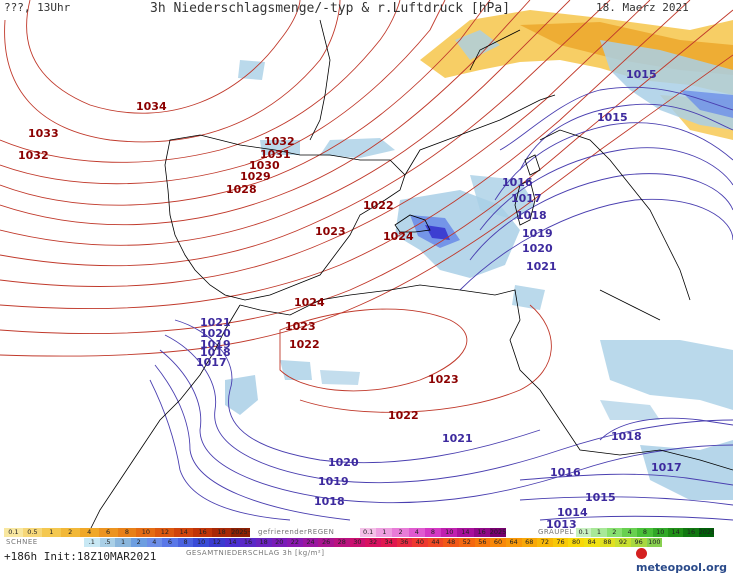  Describe the element at coordinates (517, 182) in the screenshot. I see `isobar-label: 1016` at that location.